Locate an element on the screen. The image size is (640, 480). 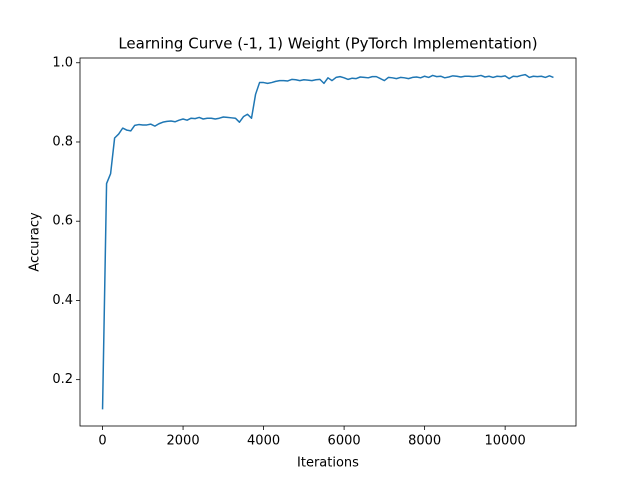
y-tick-label: 0.6 is located at coordinates (62, 221).